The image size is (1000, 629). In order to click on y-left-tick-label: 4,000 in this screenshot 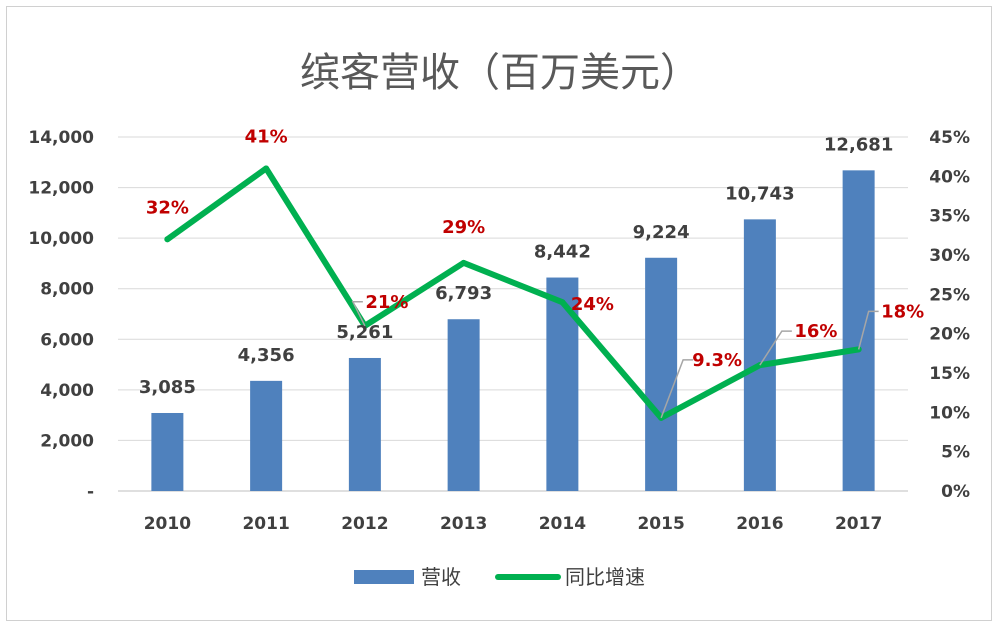, I will do `click(67, 391)`.